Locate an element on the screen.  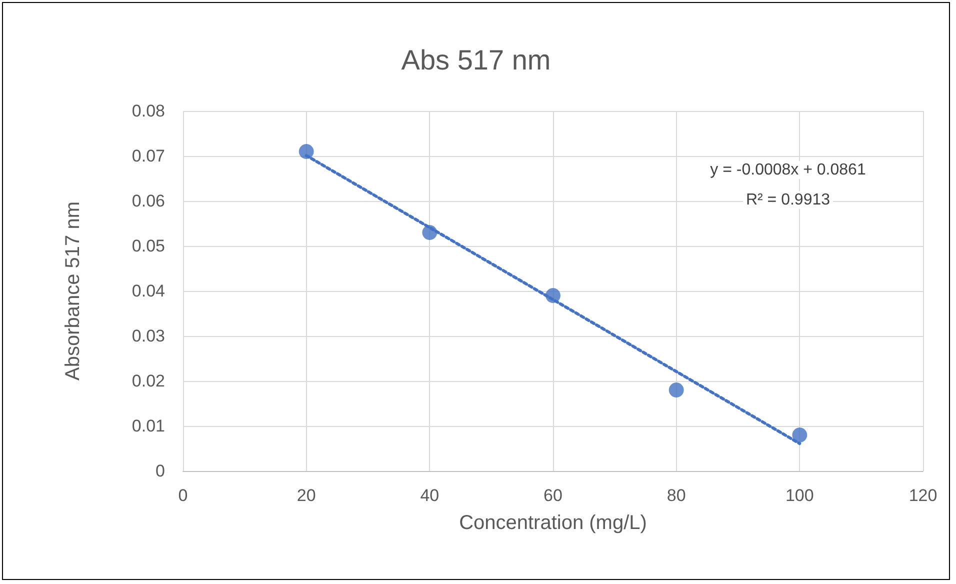
x-tick-label: 60 is located at coordinates (553, 495).